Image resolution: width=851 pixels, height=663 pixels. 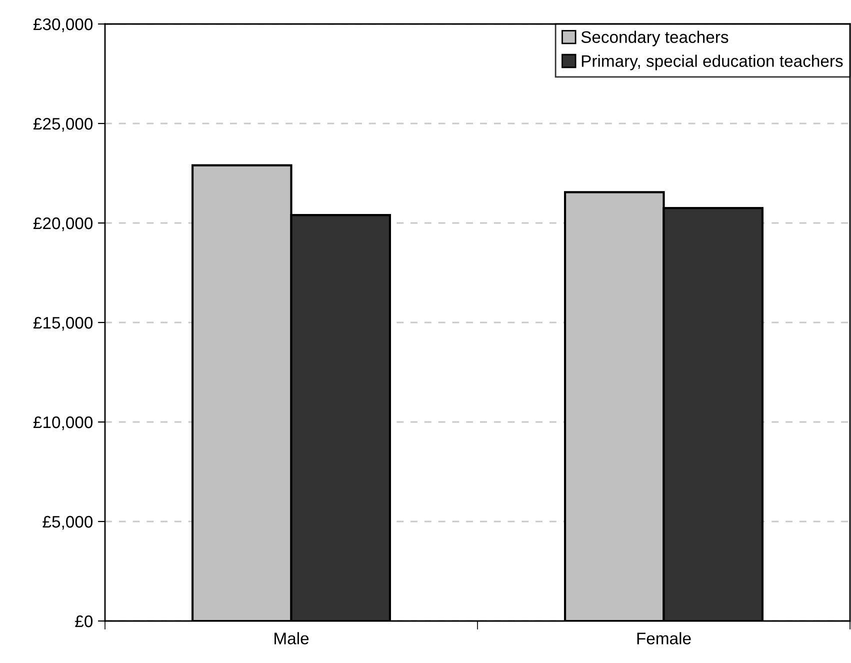 What do you see at coordinates (291, 638) in the screenshot?
I see `x-tick-label: Male` at bounding box center [291, 638].